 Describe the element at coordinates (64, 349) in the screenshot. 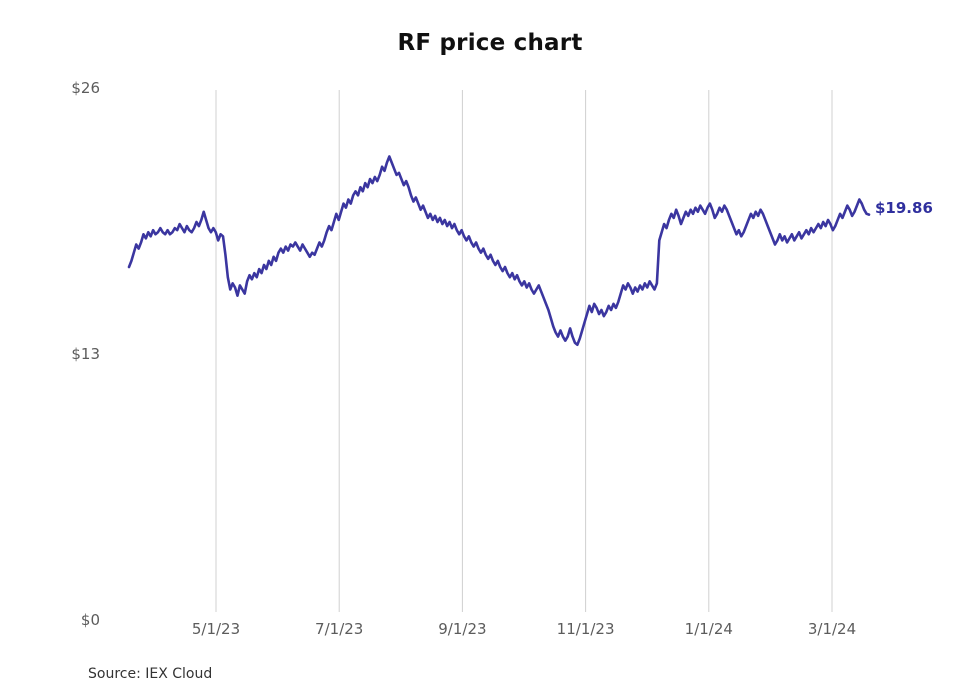

I see `y-axis: $0 $13 $26` at that location.